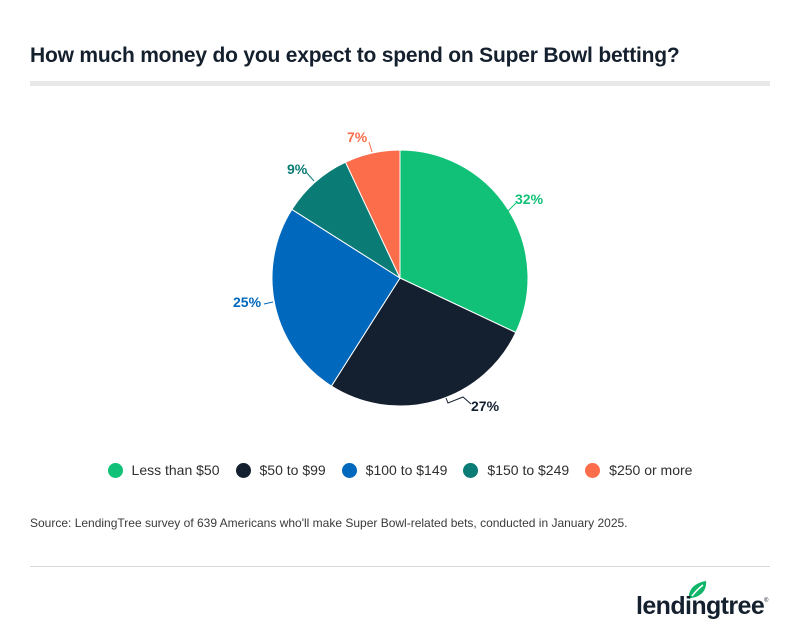 Image resolution: width=800 pixels, height=637 pixels. What do you see at coordinates (766, 601) in the screenshot?
I see `registered-mark: ®` at bounding box center [766, 601].